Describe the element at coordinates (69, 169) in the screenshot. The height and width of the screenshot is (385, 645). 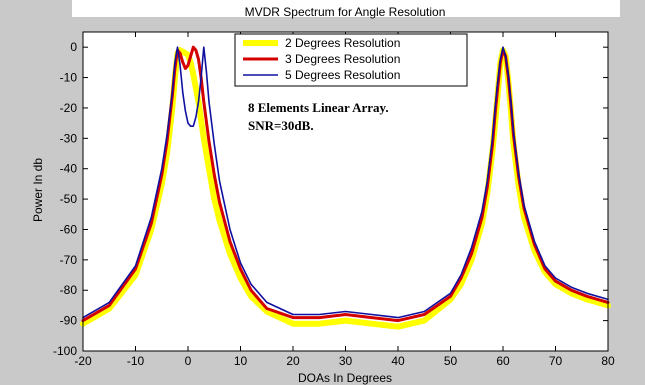
I see `y-tick-label: -40` at that location.